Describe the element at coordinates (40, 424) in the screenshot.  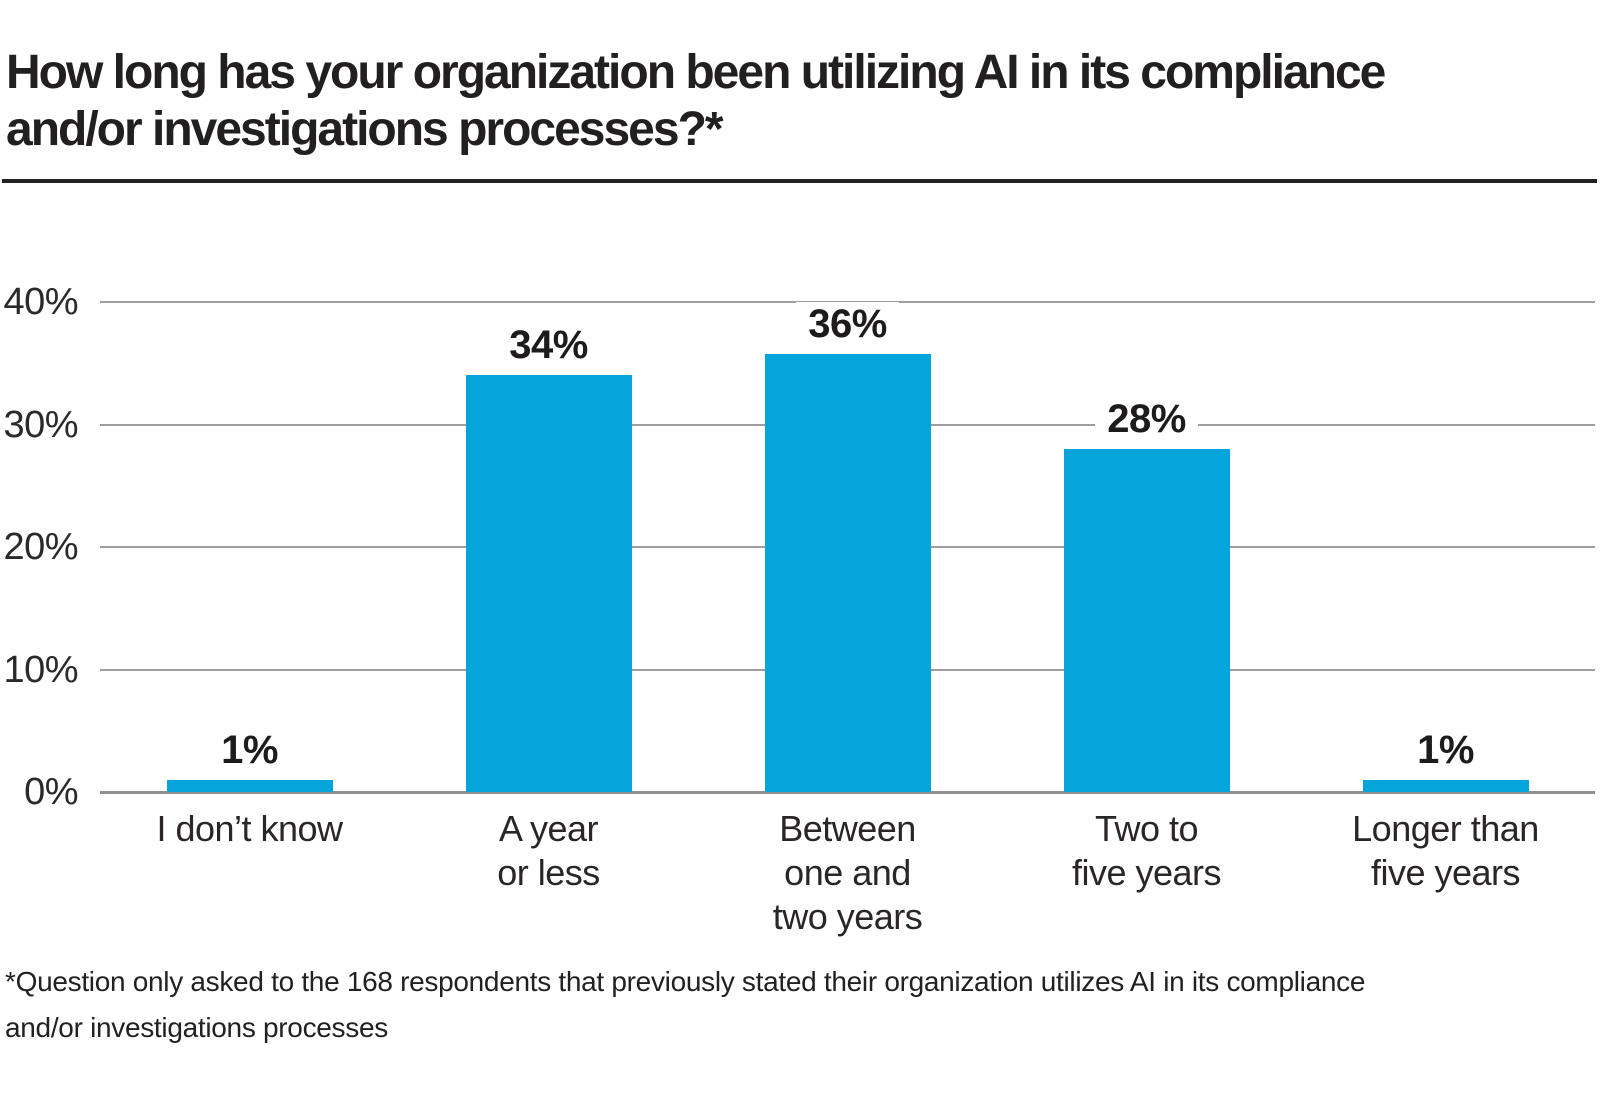
I see `y-axis-tick-label: 30%` at that location.